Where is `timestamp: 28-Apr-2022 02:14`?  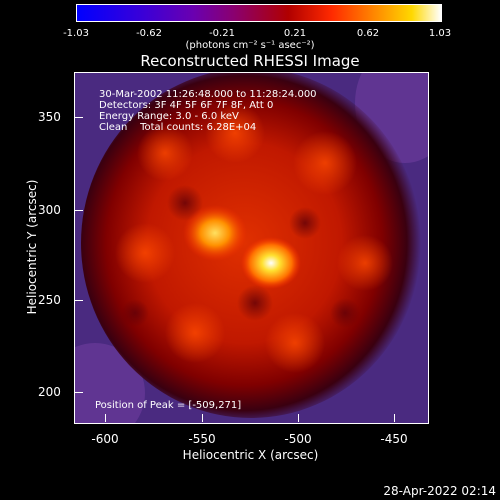
timestamp: 28-Apr-2022 02:14 is located at coordinates (439, 491).